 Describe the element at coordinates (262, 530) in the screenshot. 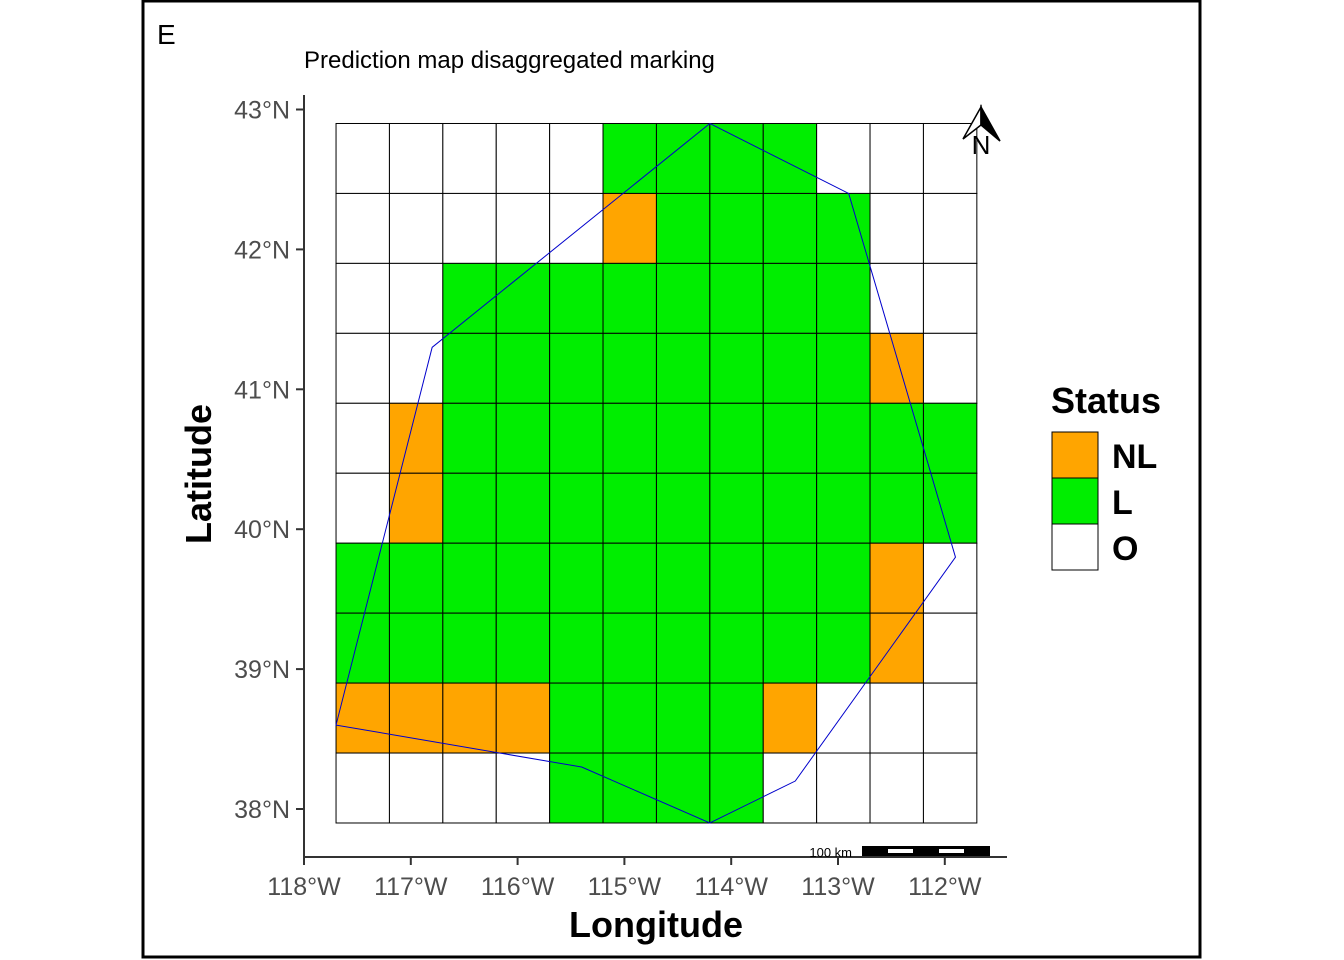

I see `y-tick-label: 40°N` at that location.